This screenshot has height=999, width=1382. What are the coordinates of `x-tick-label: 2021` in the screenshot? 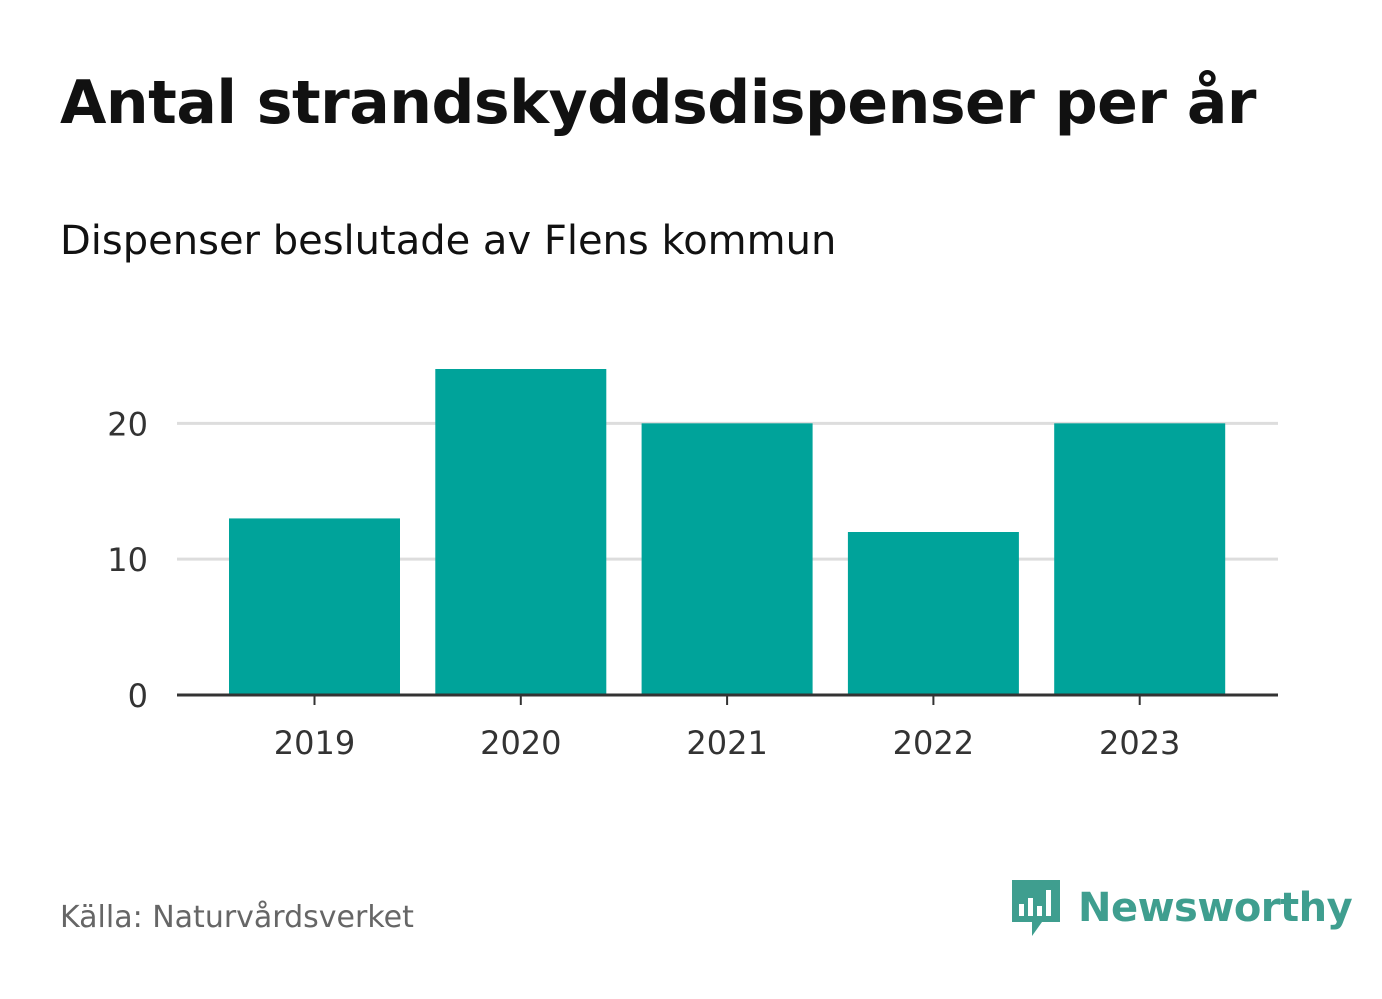 It's located at (726, 743).